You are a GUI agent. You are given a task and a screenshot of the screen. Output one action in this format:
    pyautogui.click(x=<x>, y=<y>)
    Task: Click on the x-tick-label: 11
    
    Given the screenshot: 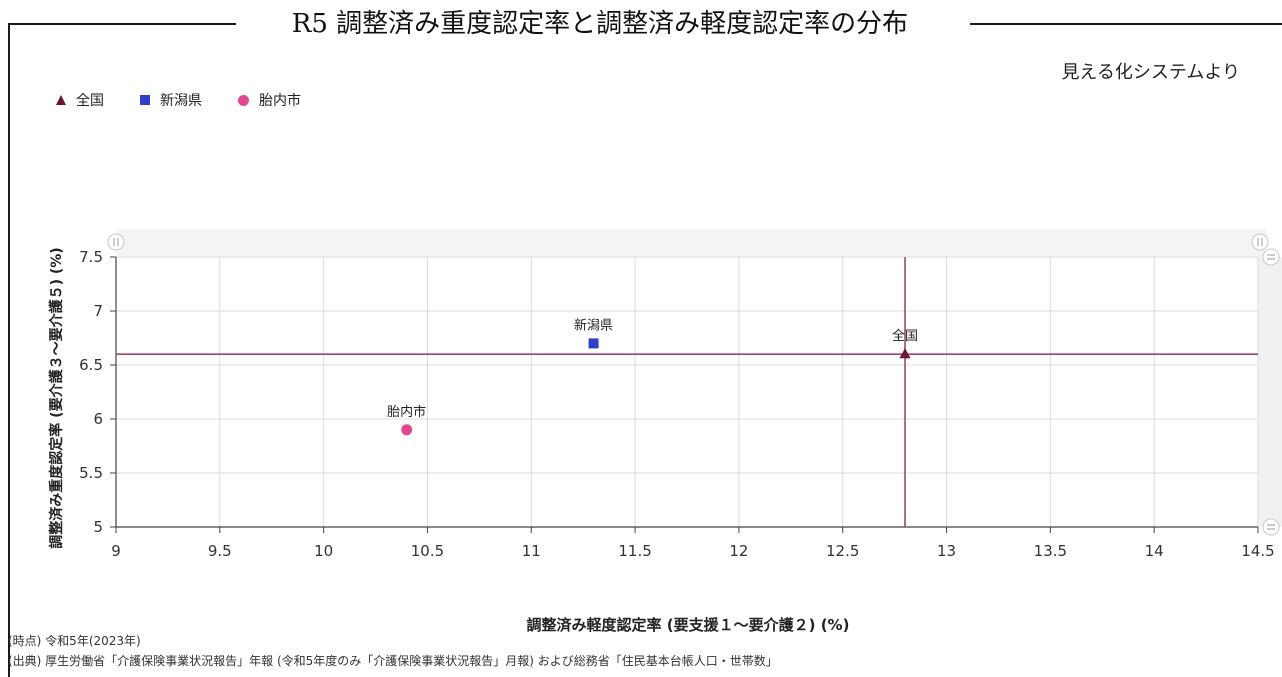 What is the action you would take?
    pyautogui.click(x=531, y=551)
    